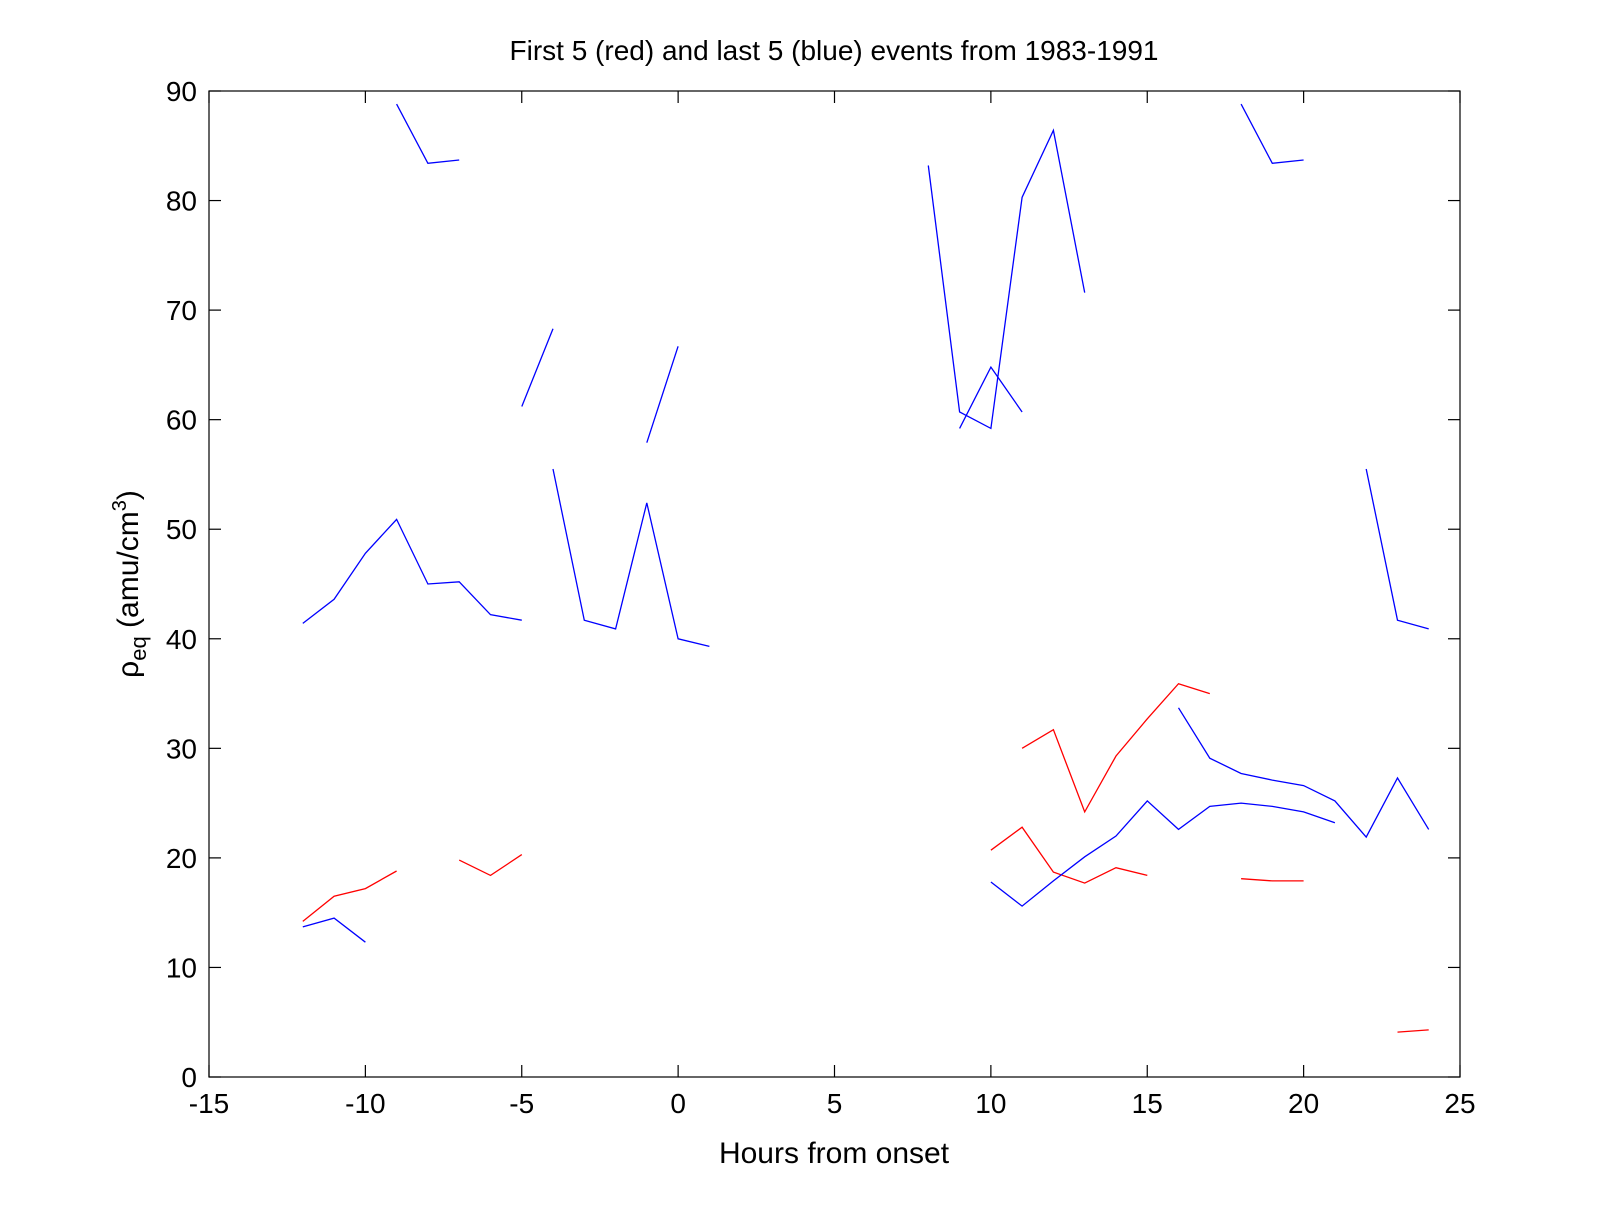  Describe the element at coordinates (181, 201) in the screenshot. I see `y-tick-label: 80` at that location.